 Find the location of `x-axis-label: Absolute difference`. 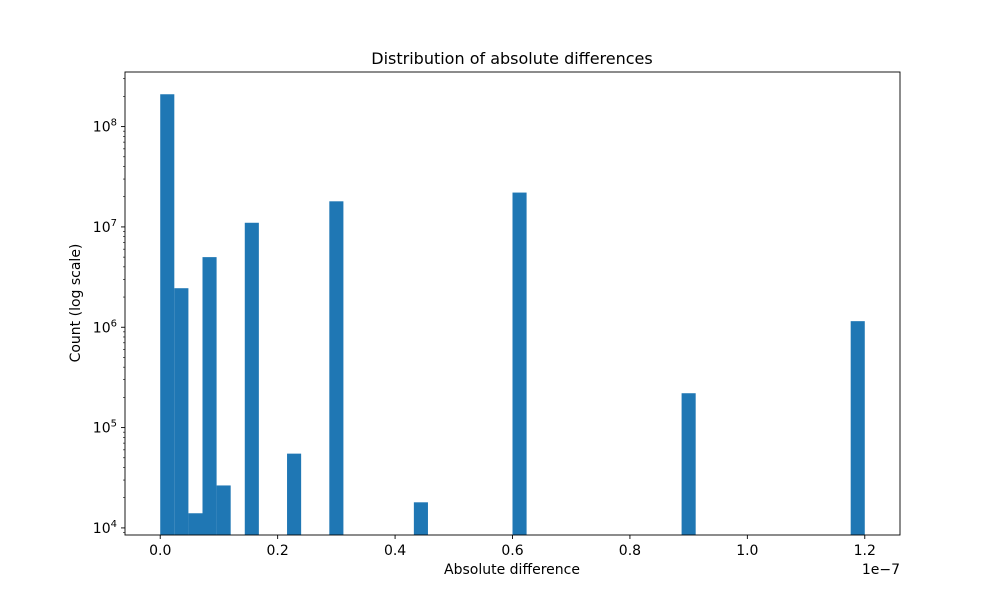

x-axis-label: Absolute difference is located at coordinates (512, 570).